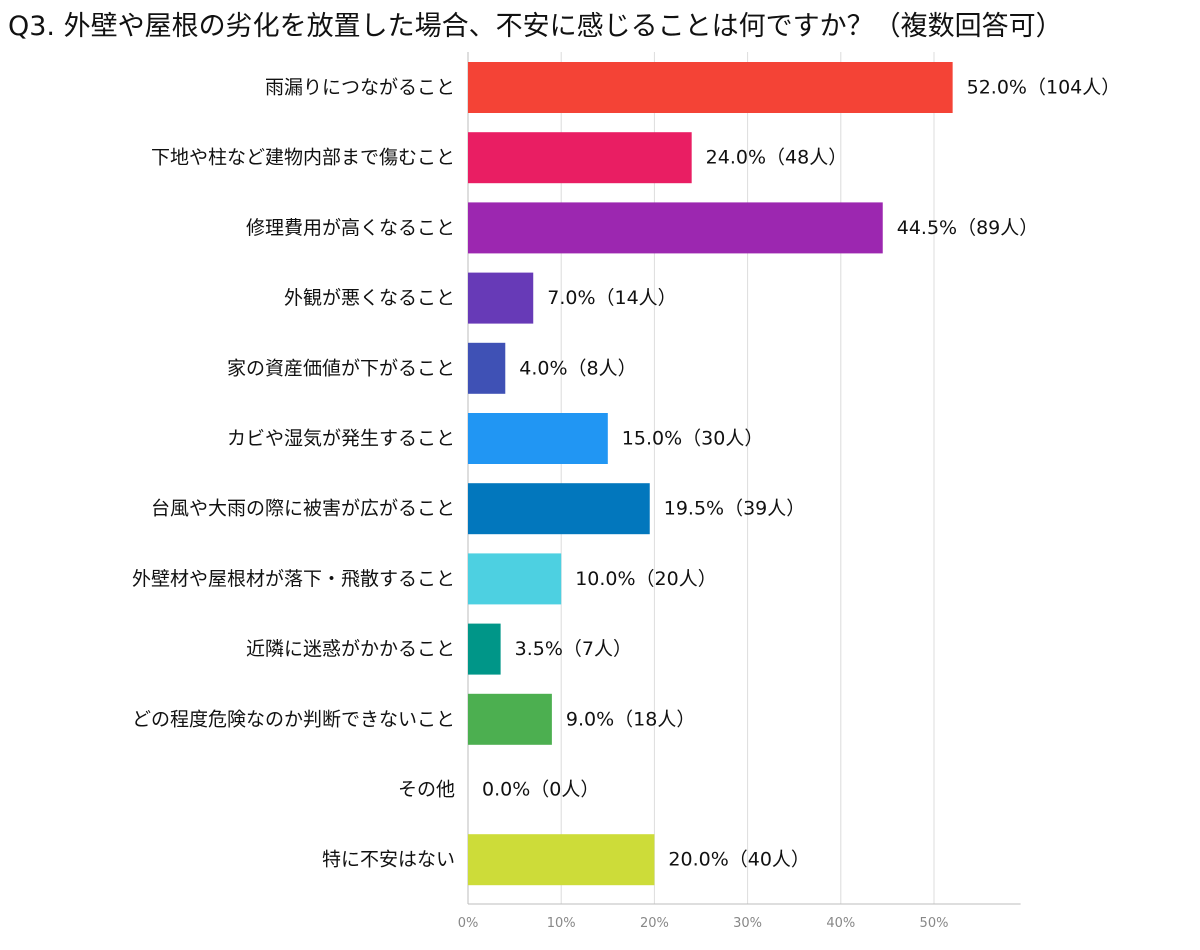  Describe the element at coordinates (341, 368) in the screenshot. I see `category-label: 家の資産価値が下がること` at that location.